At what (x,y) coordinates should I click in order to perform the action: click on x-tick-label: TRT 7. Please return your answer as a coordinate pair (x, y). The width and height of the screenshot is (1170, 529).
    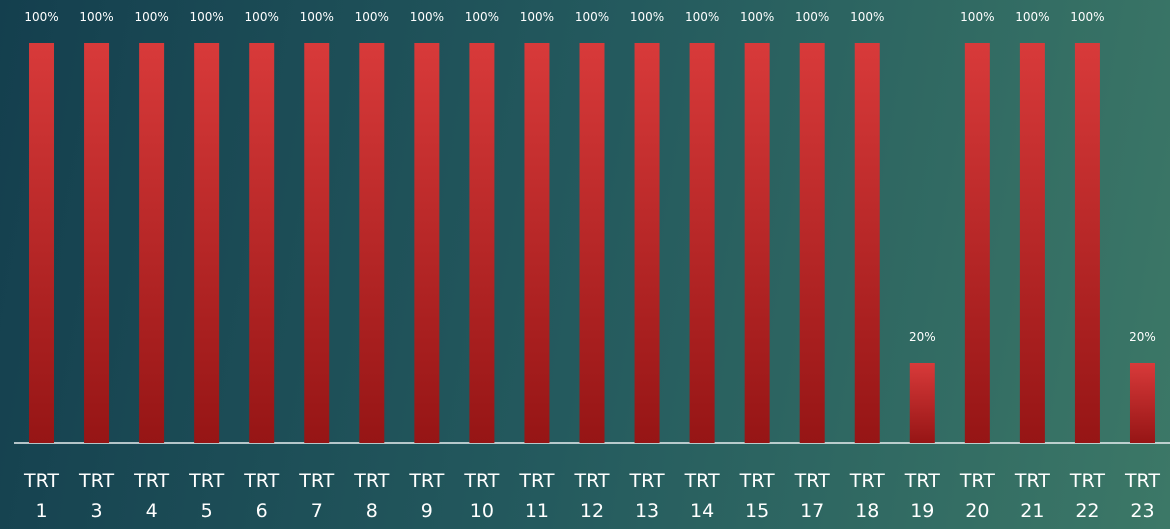
    Looking at the image, I should click on (317, 496).